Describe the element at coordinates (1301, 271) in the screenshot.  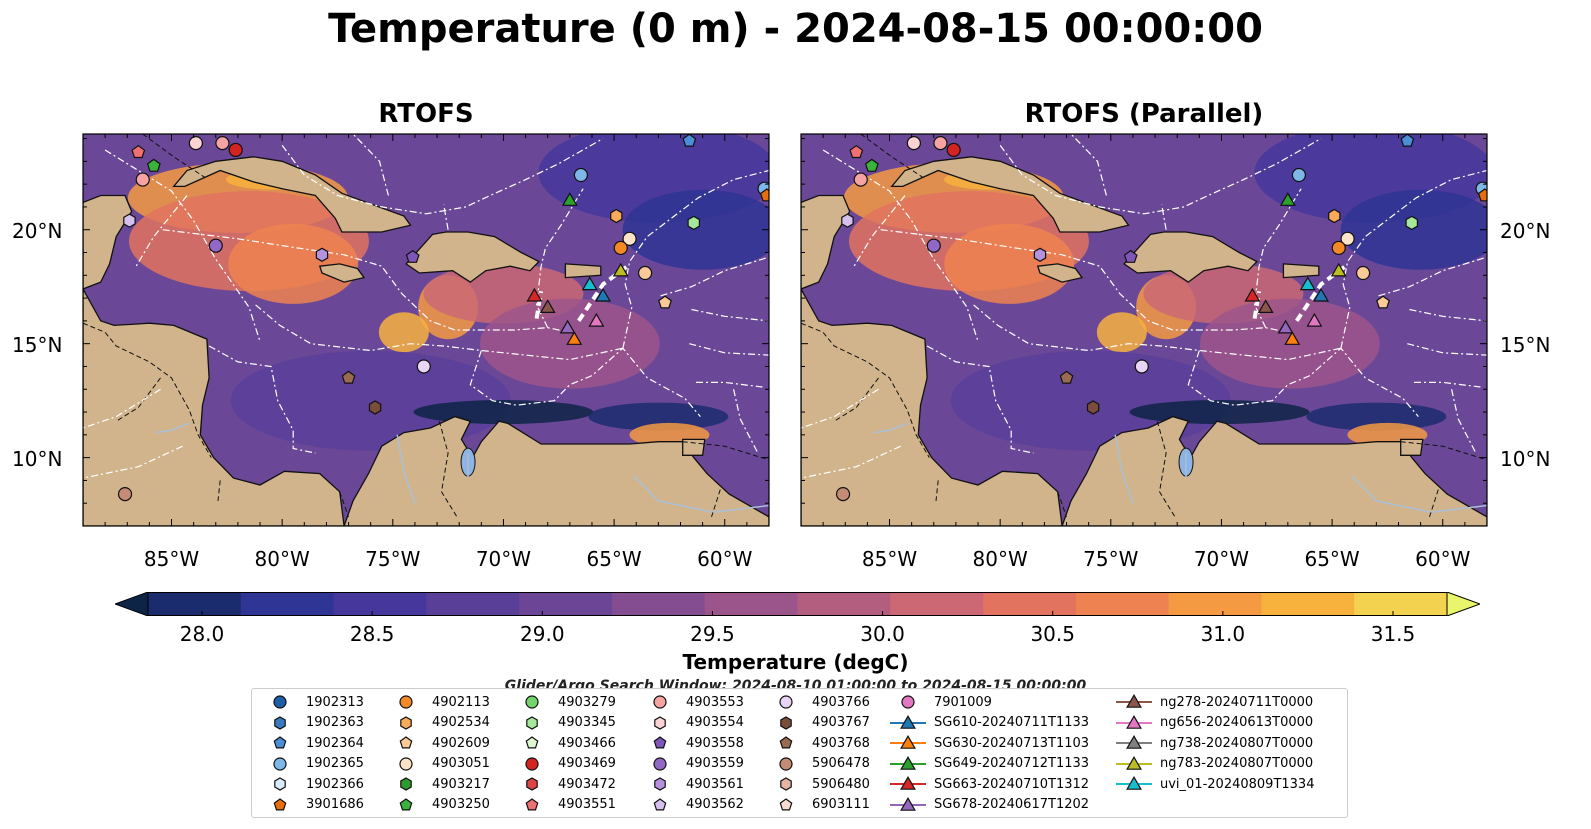
I see `land-puerto-rico` at that location.